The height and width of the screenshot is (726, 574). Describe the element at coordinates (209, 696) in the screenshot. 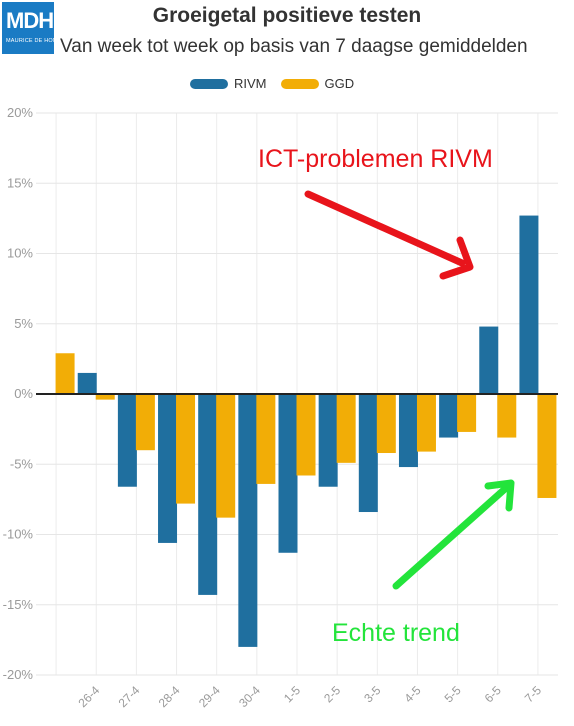

I see `x-tick-label: 29-4` at that location.